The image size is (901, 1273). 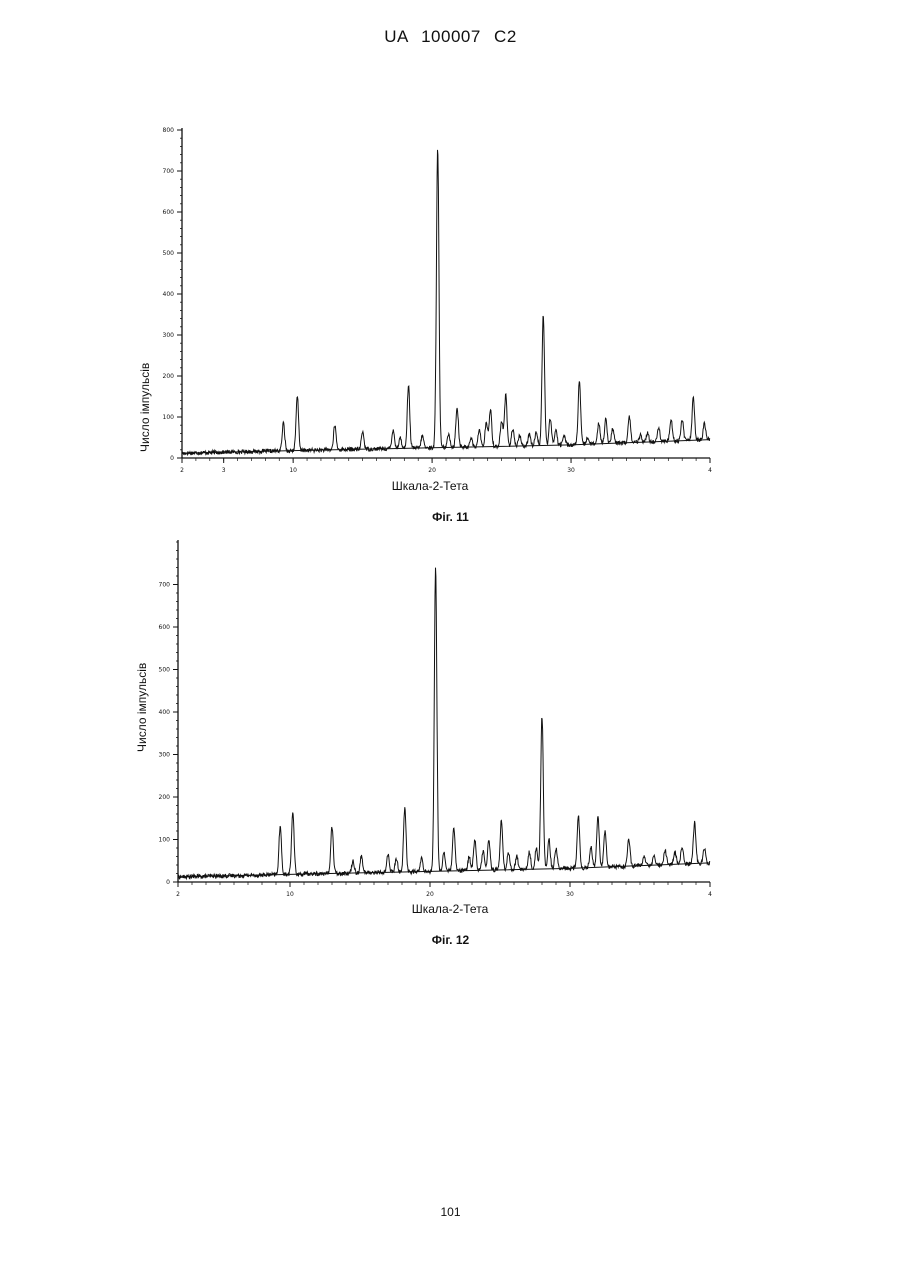 What do you see at coordinates (224, 470) in the screenshot?
I see `x-tick-label: 3` at bounding box center [224, 470].